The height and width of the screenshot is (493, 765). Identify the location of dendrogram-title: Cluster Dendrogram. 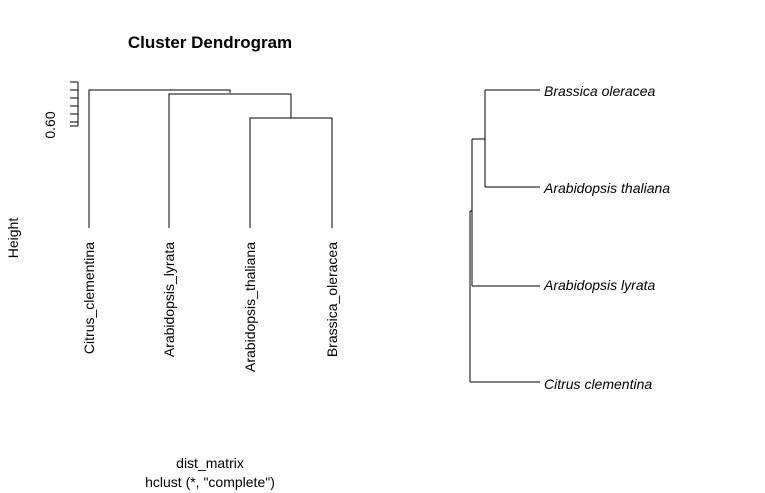
(210, 42).